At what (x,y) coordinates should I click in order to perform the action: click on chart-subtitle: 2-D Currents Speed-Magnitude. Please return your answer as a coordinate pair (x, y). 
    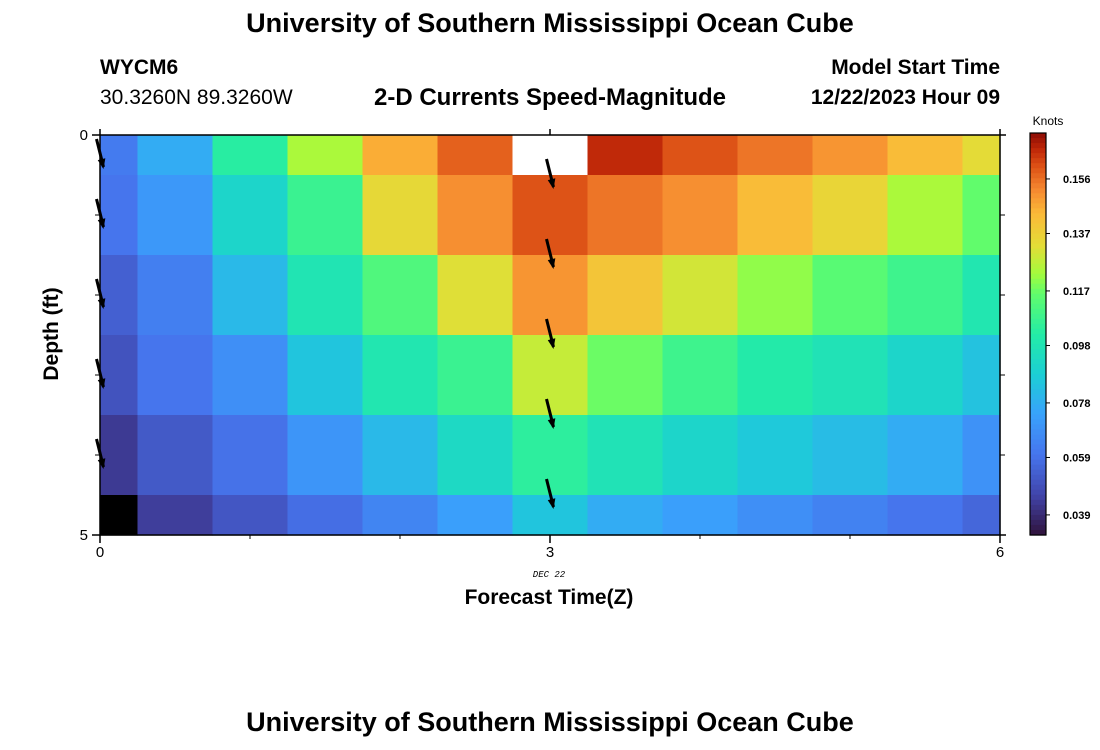
    Looking at the image, I should click on (550, 97).